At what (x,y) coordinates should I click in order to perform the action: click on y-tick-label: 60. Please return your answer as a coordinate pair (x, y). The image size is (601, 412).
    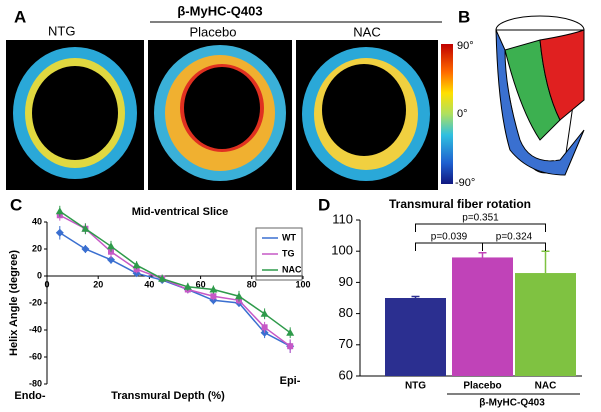
    Looking at the image, I should click on (346, 374).